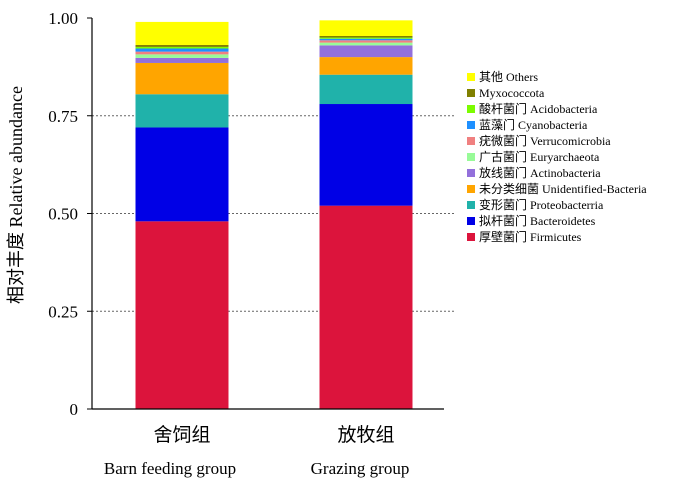 The image size is (700, 485). I want to click on legend-label: 疣微菌门 Verrucomicrobia, so click(545, 140).